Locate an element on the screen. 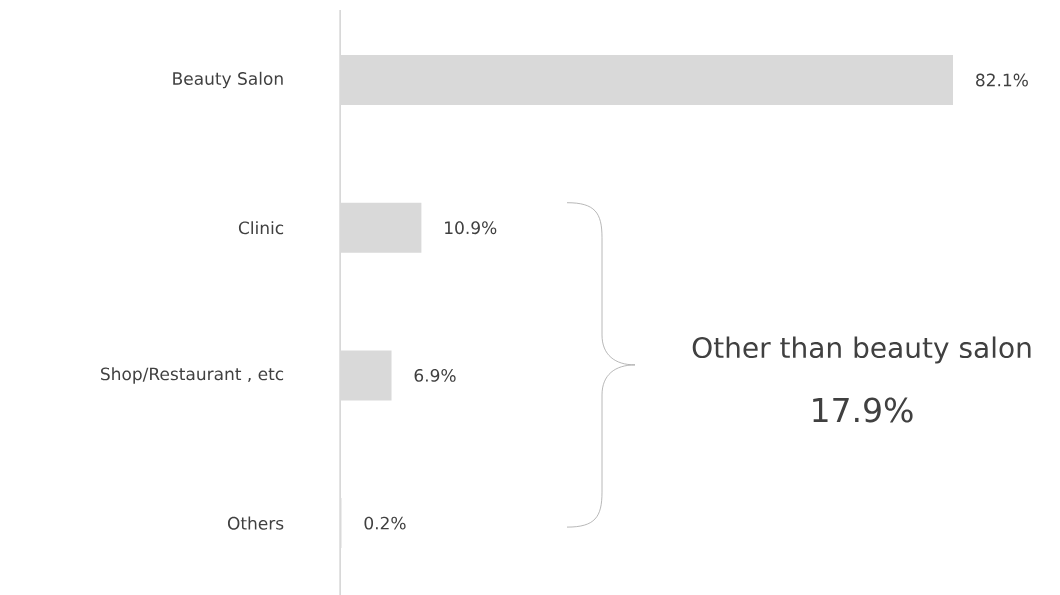 Image resolution: width=1060 pixels, height=595 pixels. y-tick-label: Others is located at coordinates (255, 523).